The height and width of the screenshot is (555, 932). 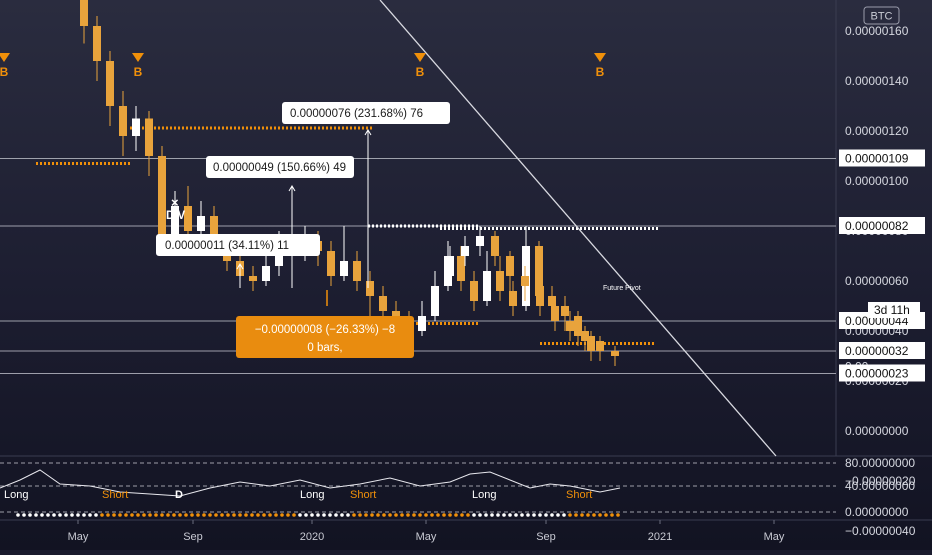 I want to click on measure-callout-1: 0.00000076 (231.68%) 76, so click(x=366, y=113).